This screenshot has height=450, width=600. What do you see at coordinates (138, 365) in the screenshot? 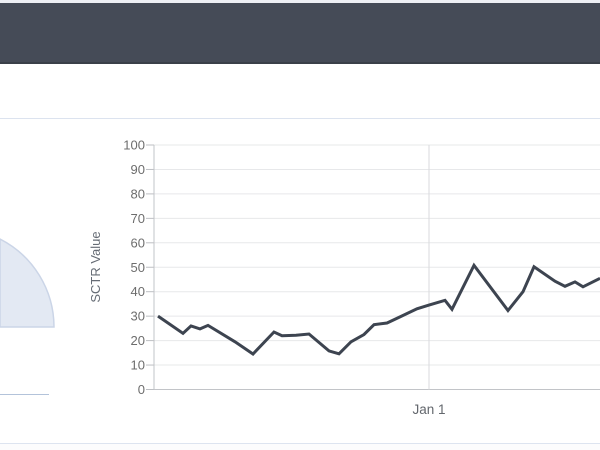
I see `y-tick-label: 10` at bounding box center [138, 365].